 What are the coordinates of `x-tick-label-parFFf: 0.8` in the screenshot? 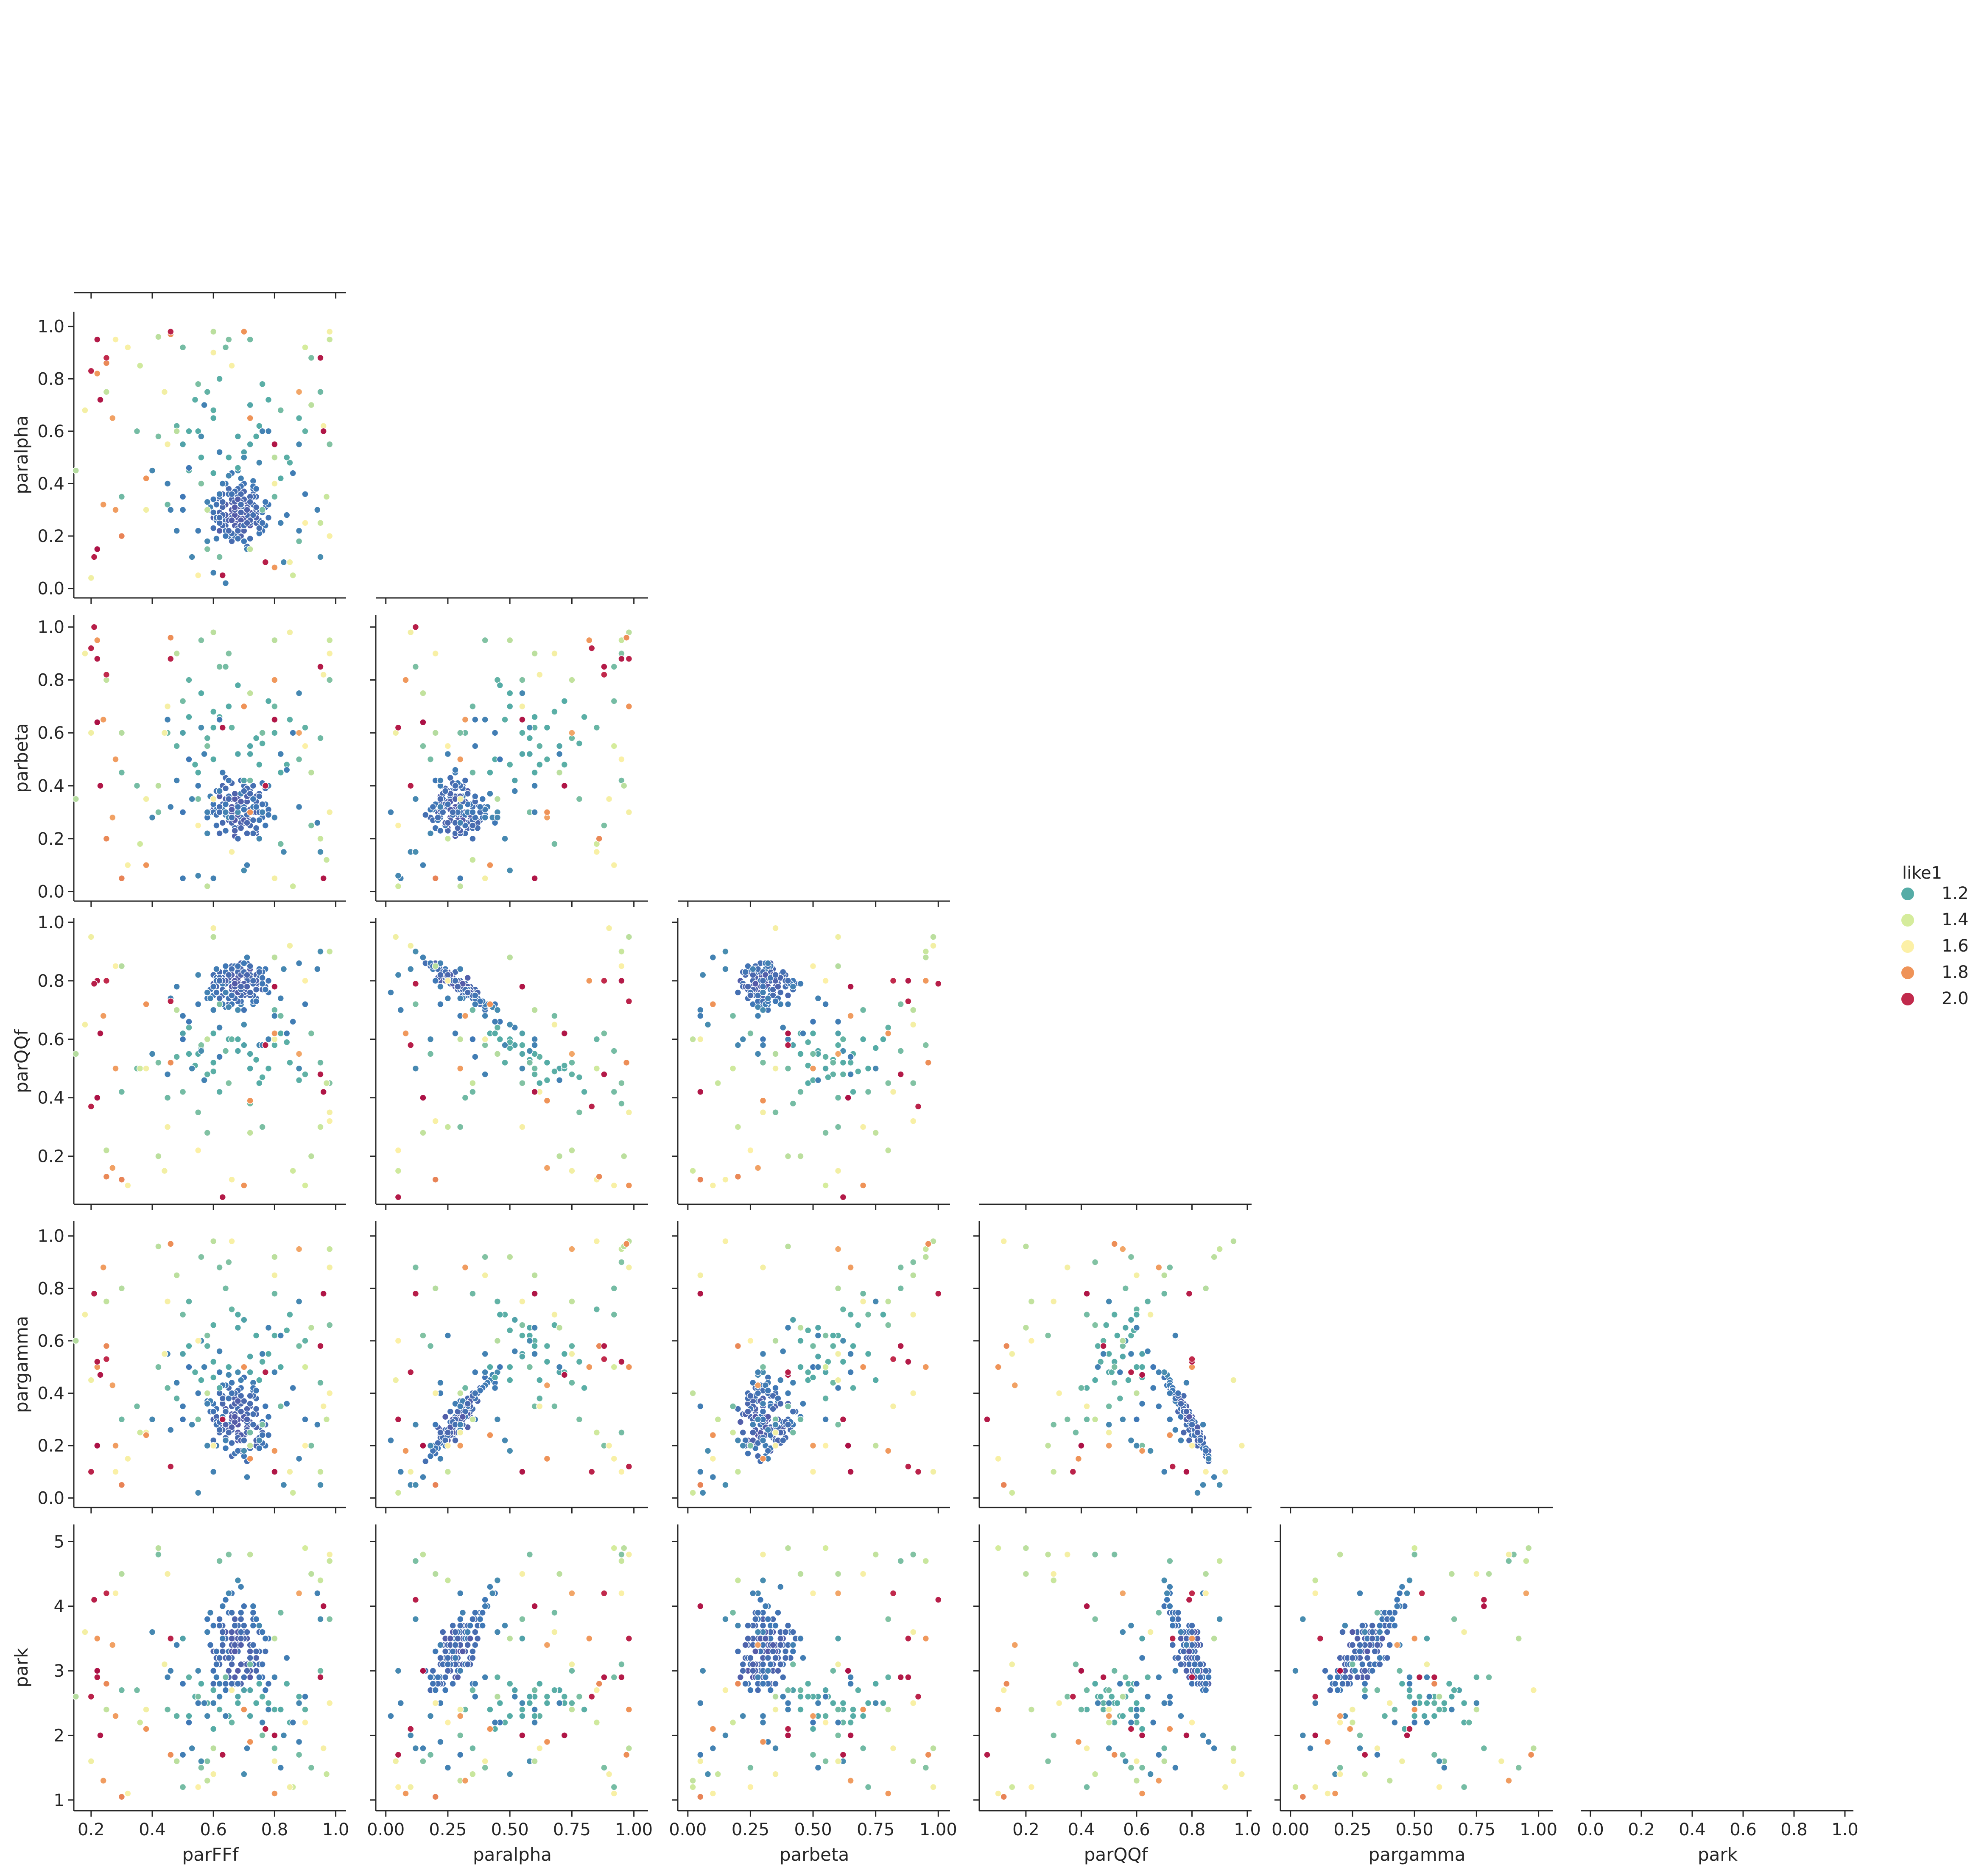 It's located at (274, 1830).